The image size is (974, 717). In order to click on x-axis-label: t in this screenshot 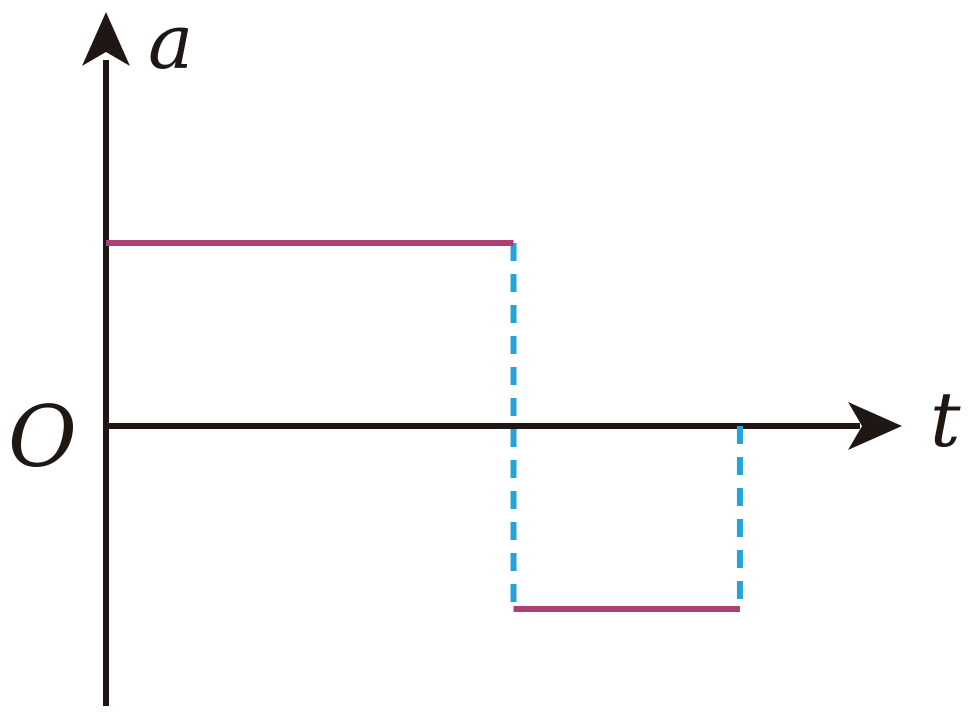, I will do `click(945, 419)`.